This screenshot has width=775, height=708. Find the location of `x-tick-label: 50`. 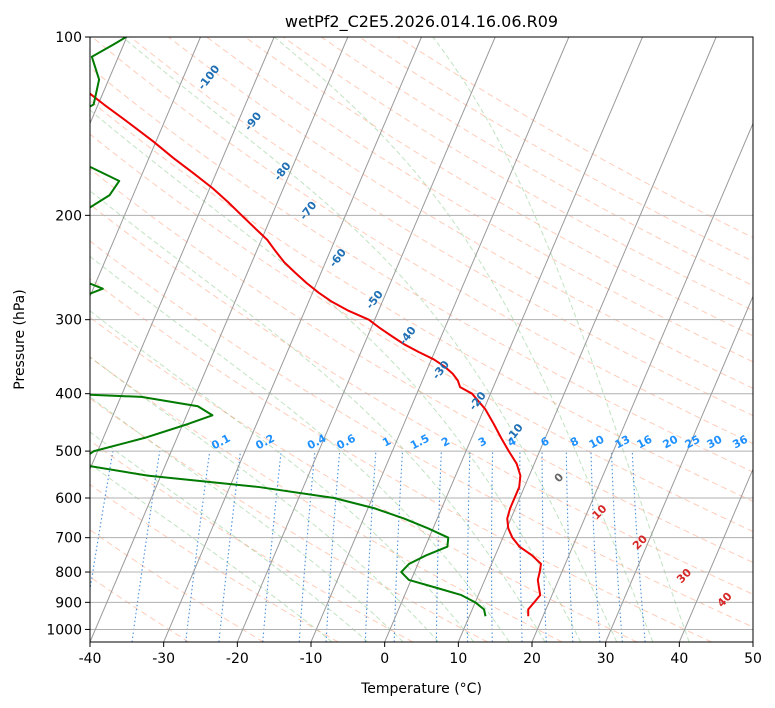

x-tick-label: 50 is located at coordinates (753, 659).